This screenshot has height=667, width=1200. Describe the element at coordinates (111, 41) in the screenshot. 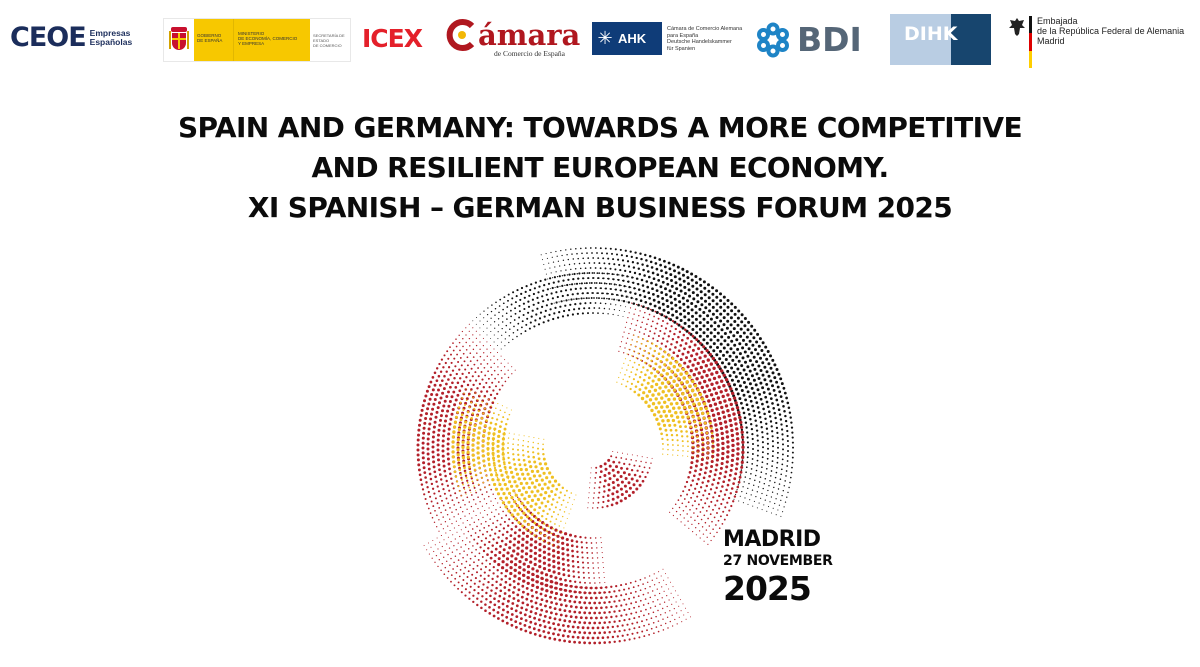

I see `ceoe-sub-line2: Españolas` at that location.